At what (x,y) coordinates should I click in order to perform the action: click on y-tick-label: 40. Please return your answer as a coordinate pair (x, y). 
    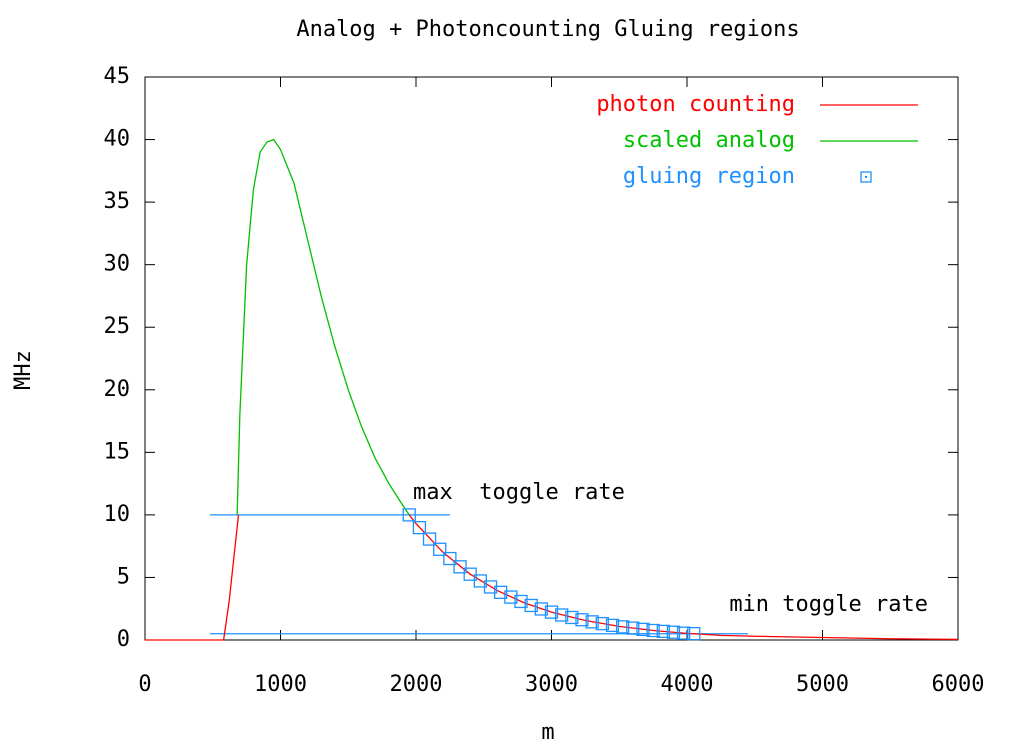
    Looking at the image, I should click on (117, 139).